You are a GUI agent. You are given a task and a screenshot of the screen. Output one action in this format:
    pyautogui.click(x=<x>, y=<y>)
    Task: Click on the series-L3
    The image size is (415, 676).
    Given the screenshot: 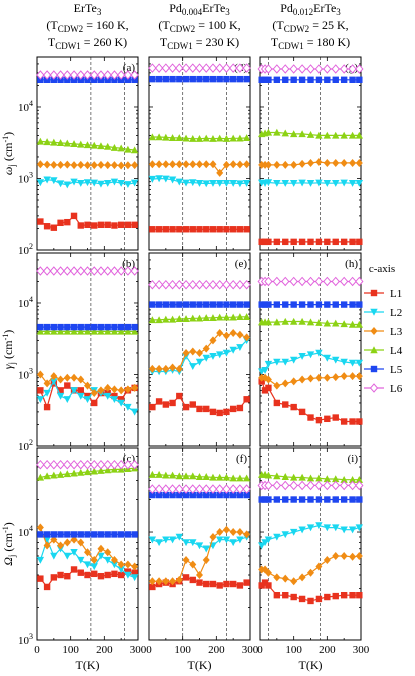 What is the action you would take?
    pyautogui.click(x=87, y=384)
    